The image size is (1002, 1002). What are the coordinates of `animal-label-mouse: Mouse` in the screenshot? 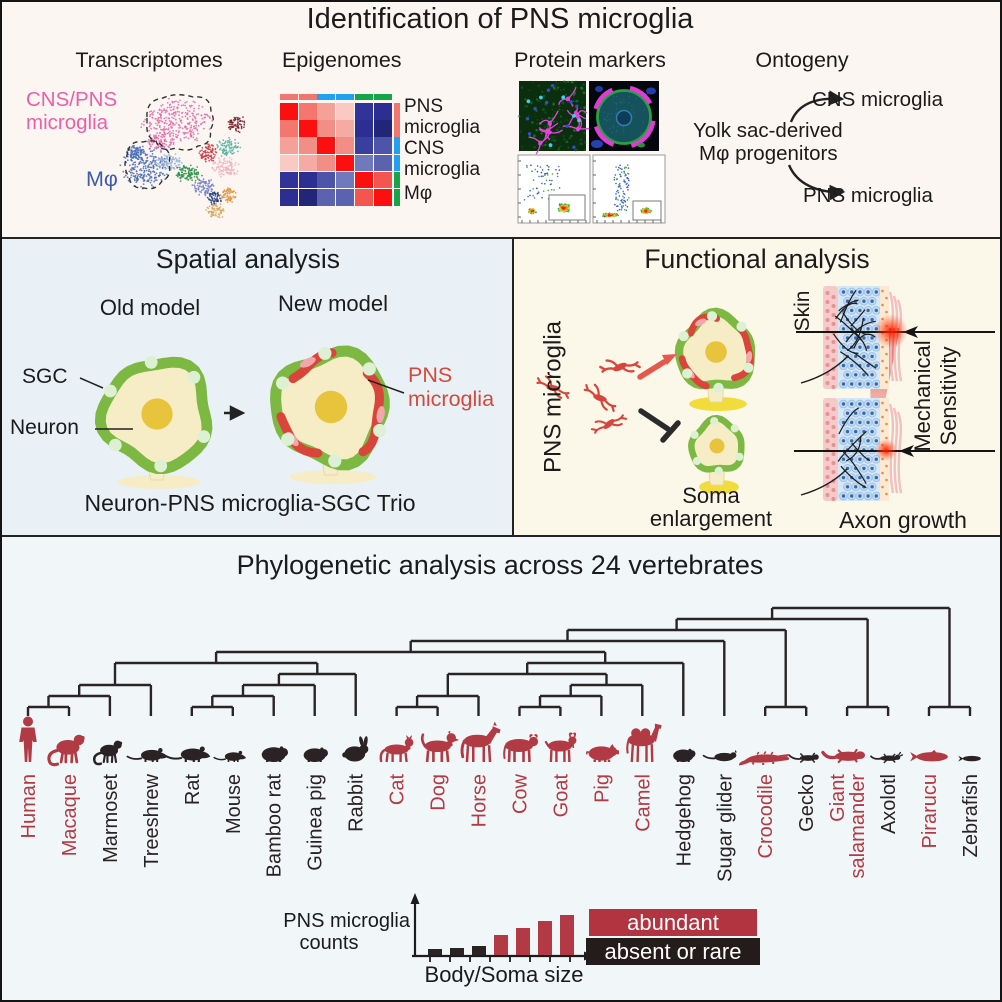 It's located at (234, 804).